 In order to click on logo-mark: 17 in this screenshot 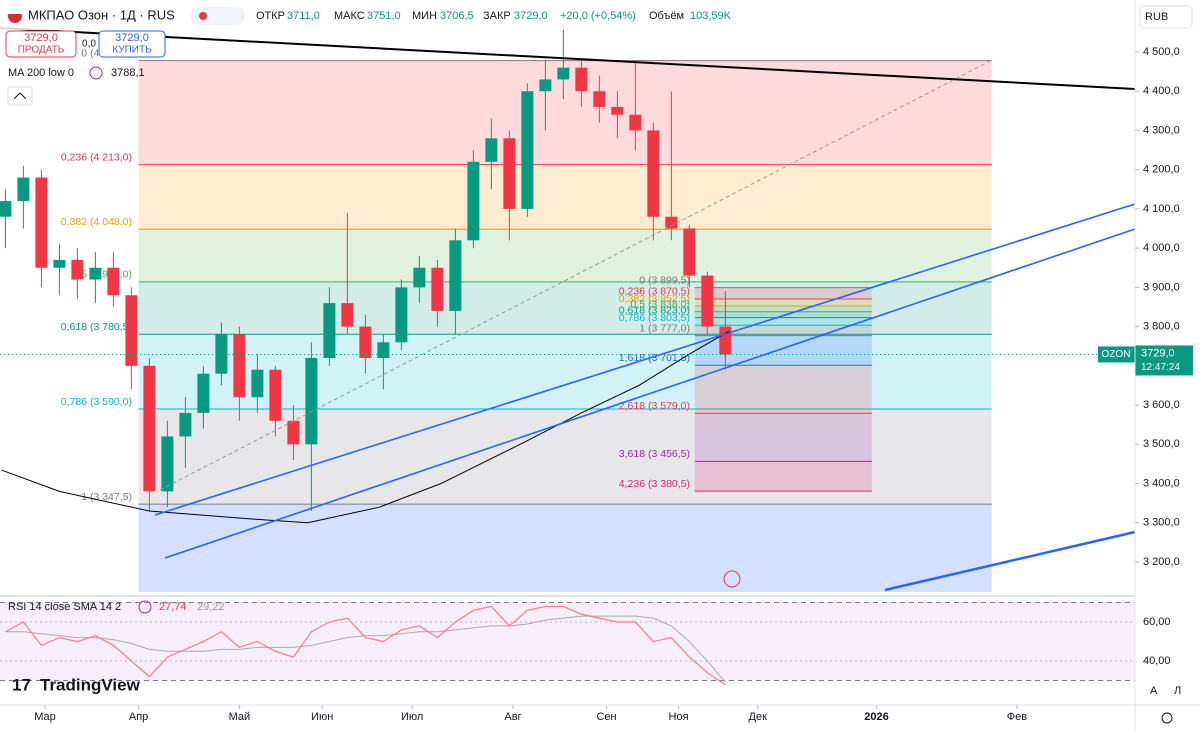, I will do `click(21, 684)`.